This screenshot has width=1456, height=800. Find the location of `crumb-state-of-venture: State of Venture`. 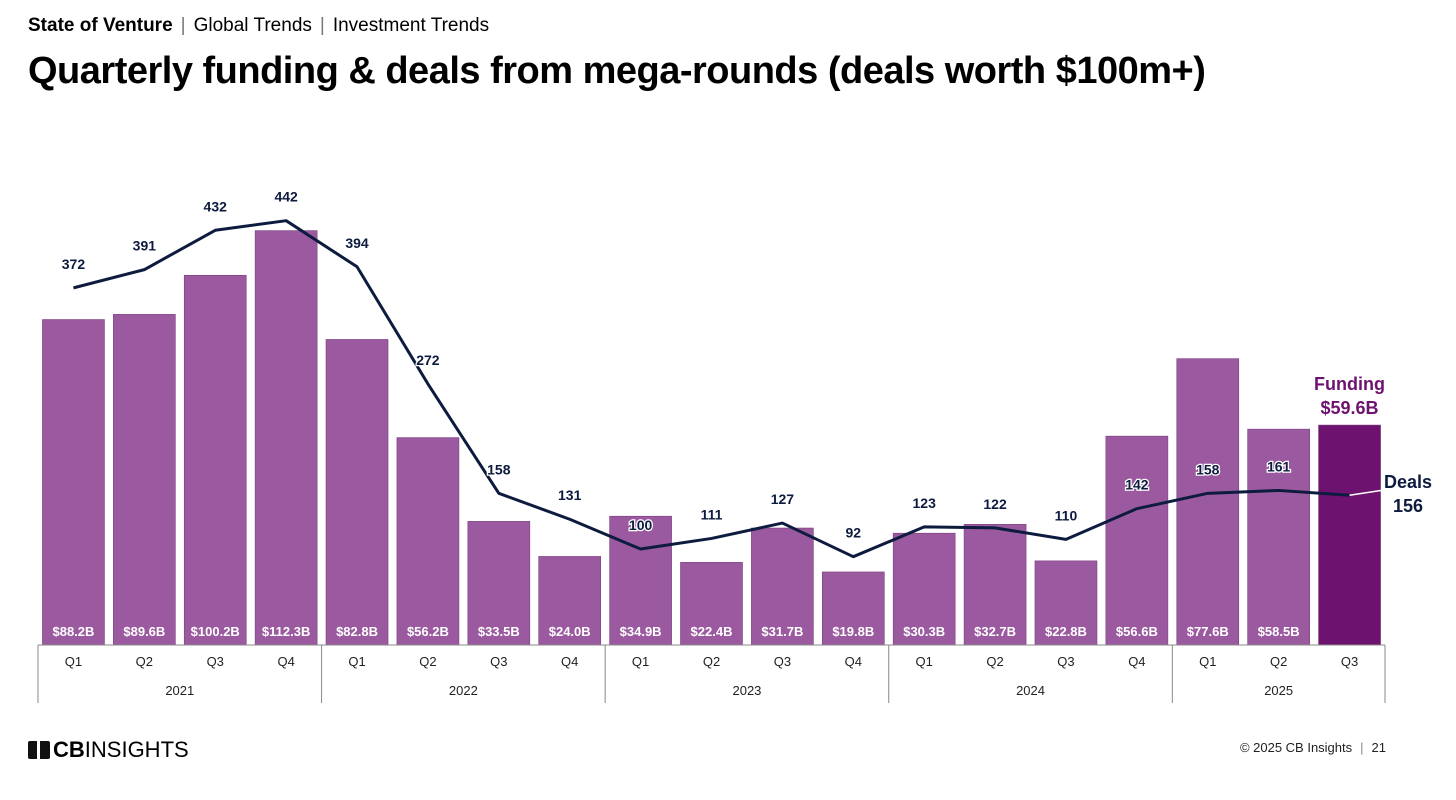

crumb-state-of-venture: State of Venture is located at coordinates (100, 25).